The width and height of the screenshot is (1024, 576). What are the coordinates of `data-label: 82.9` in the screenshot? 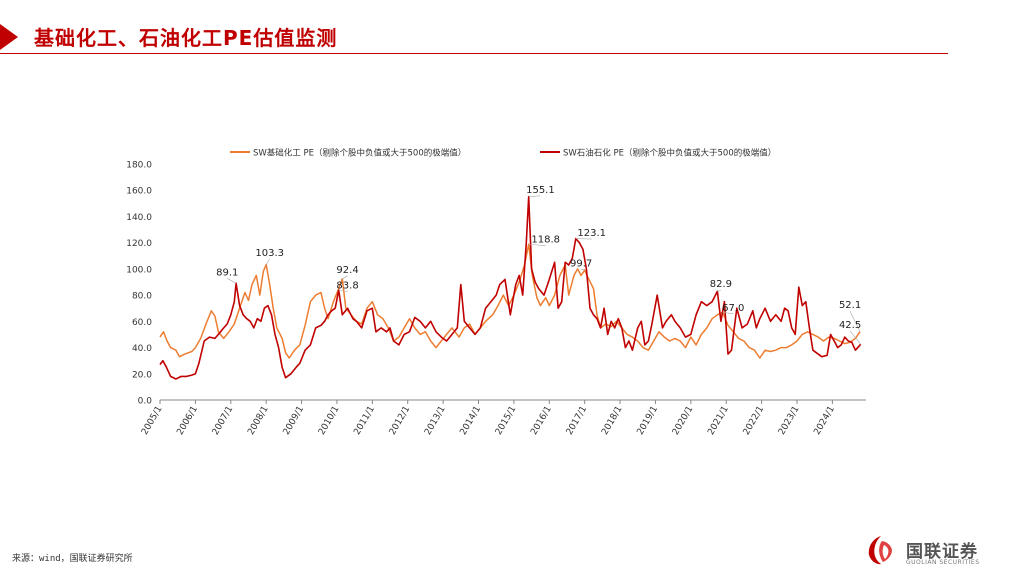 It's located at (721, 284).